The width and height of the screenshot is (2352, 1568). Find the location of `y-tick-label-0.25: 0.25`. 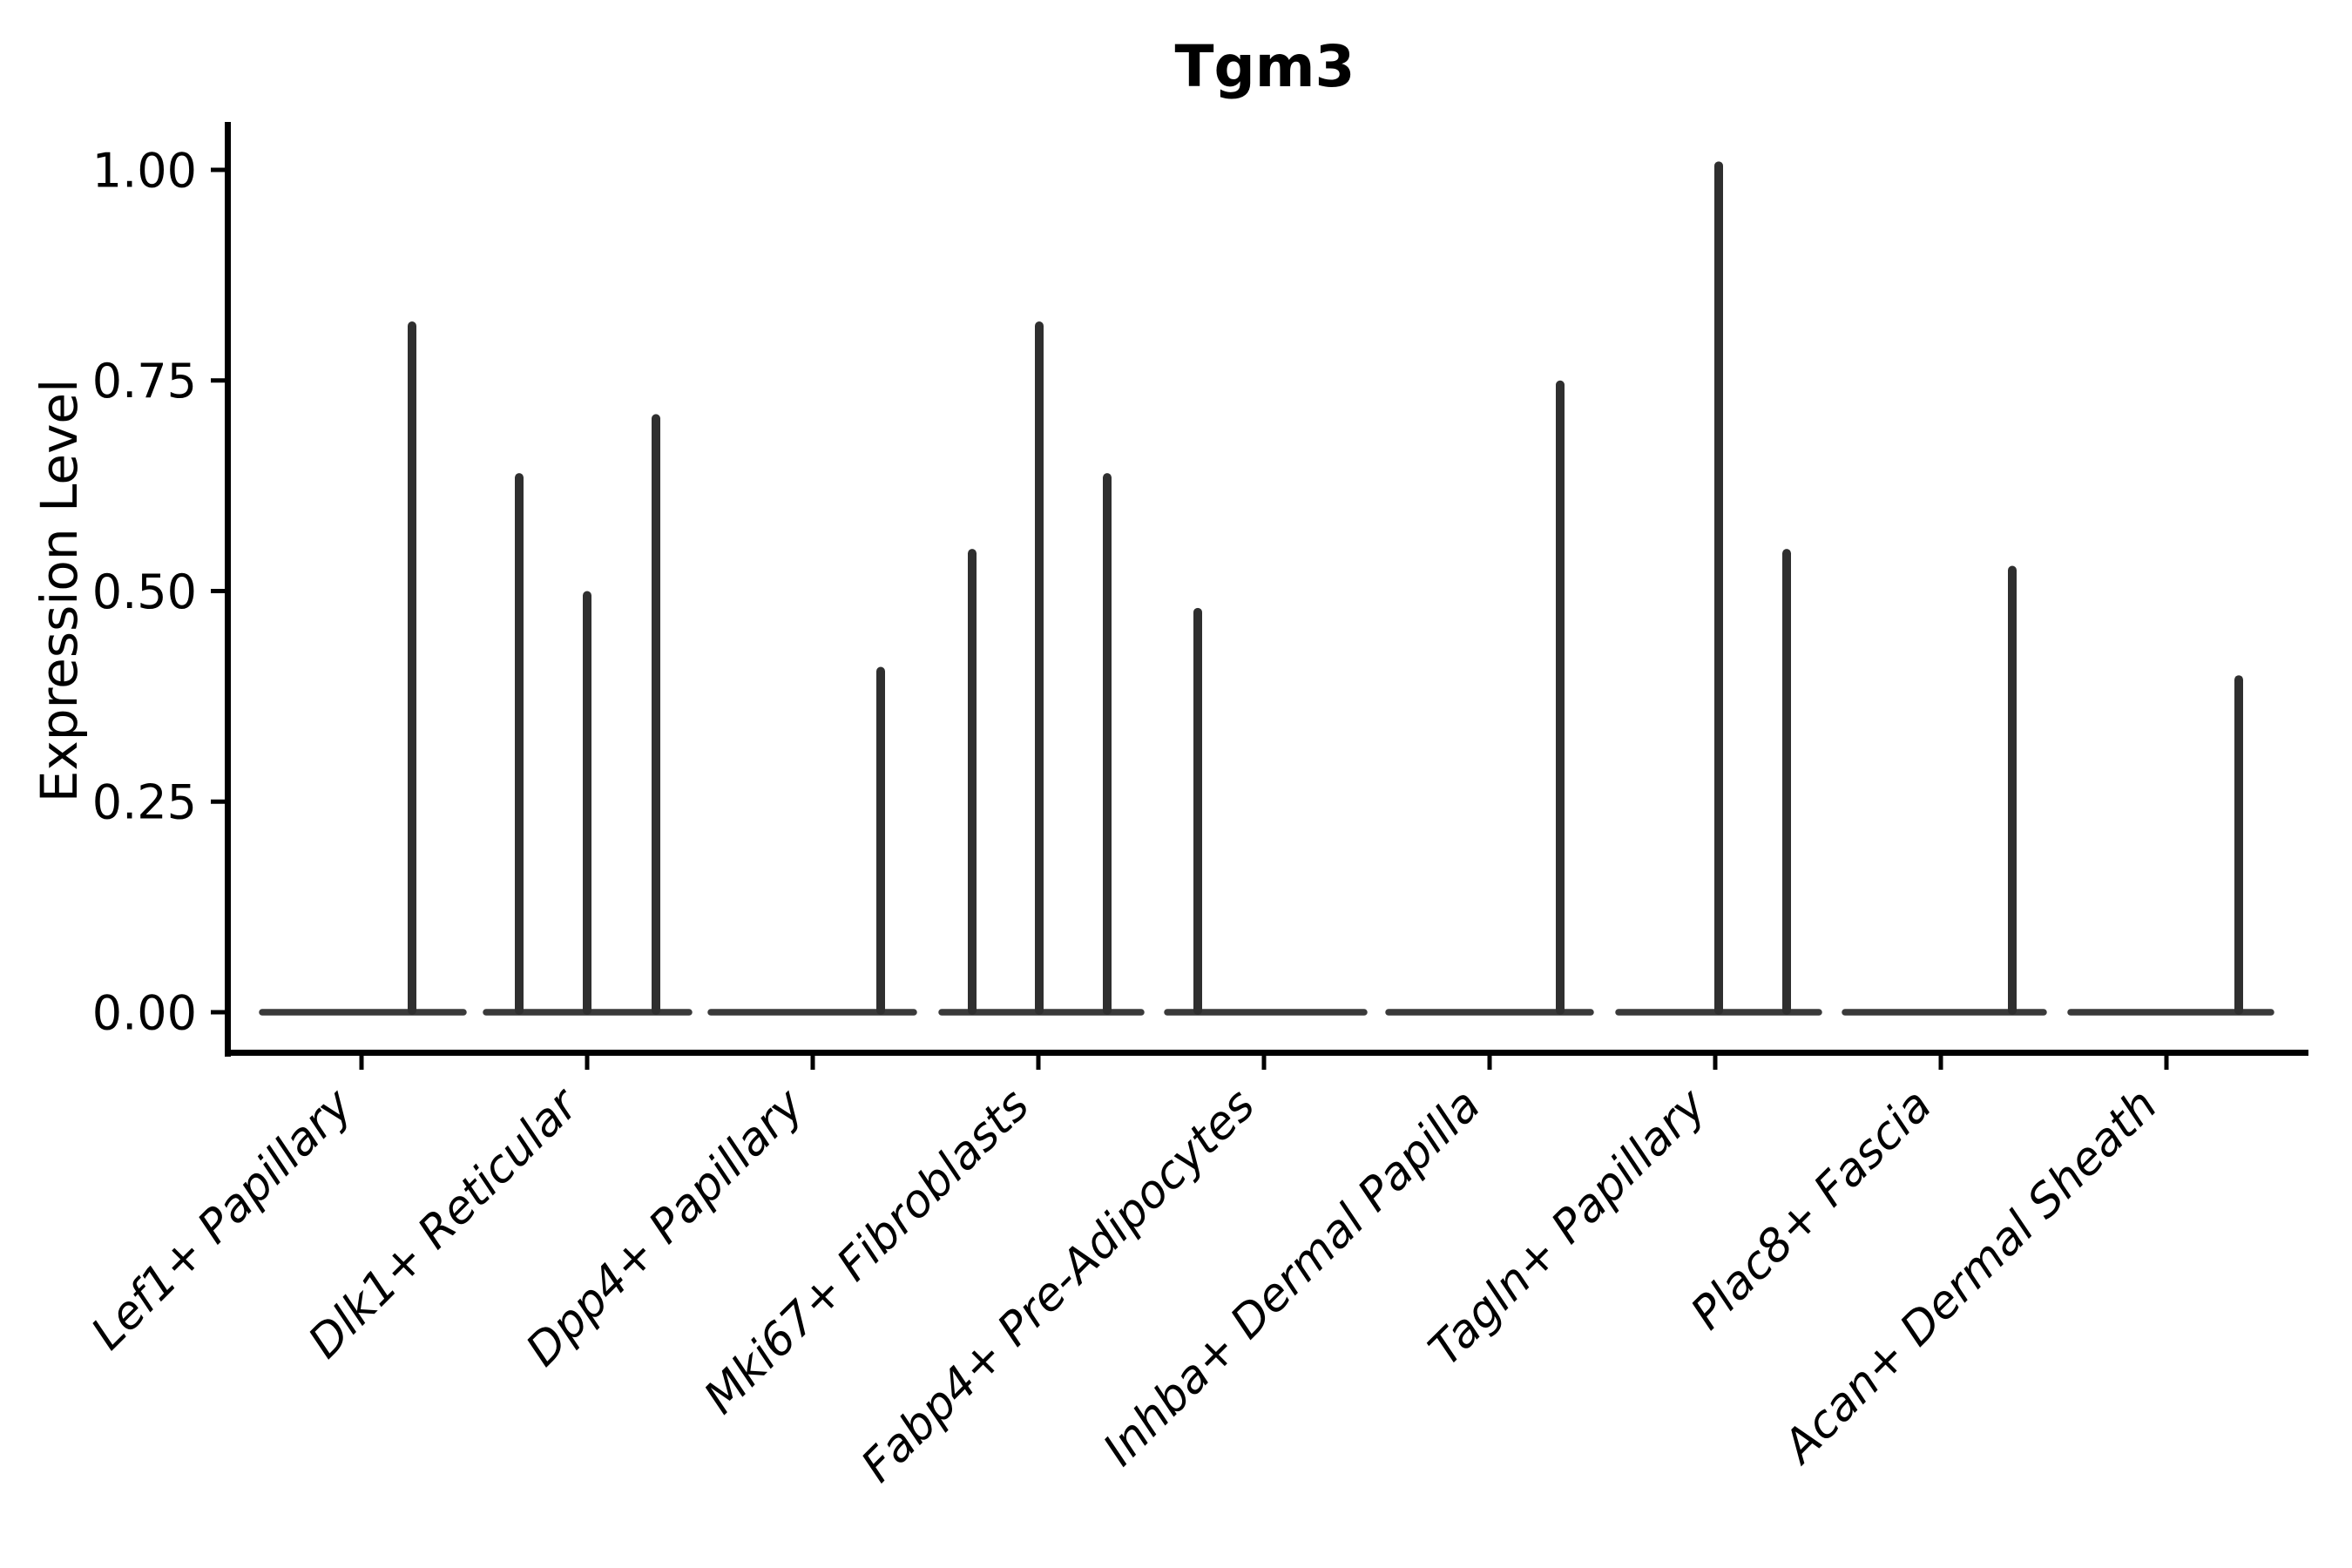

y-tick-label-0.25: 0.25 is located at coordinates (145, 802).